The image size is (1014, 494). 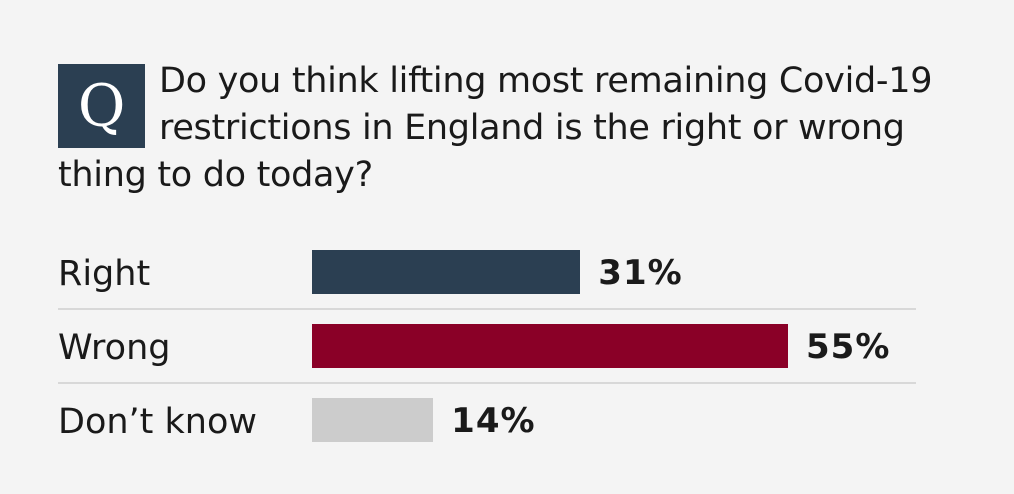 What do you see at coordinates (446, 272) in the screenshot?
I see `bar-right` at bounding box center [446, 272].